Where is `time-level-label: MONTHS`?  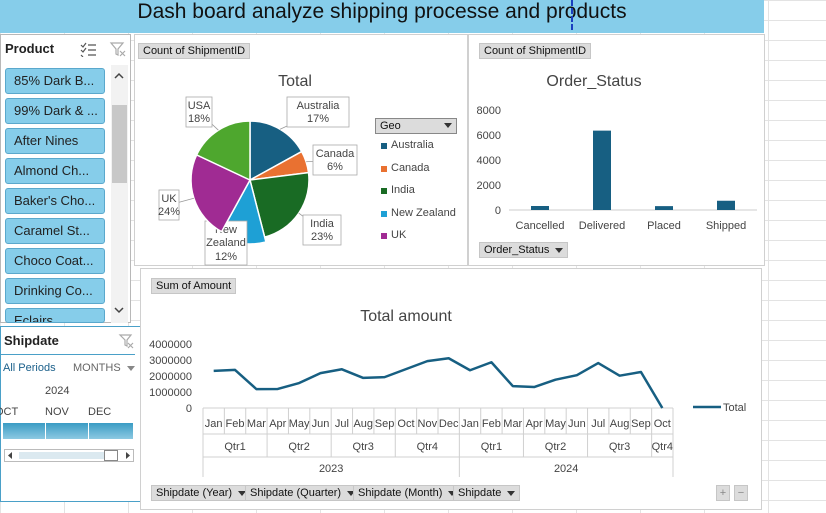 time-level-label: MONTHS is located at coordinates (97, 368).